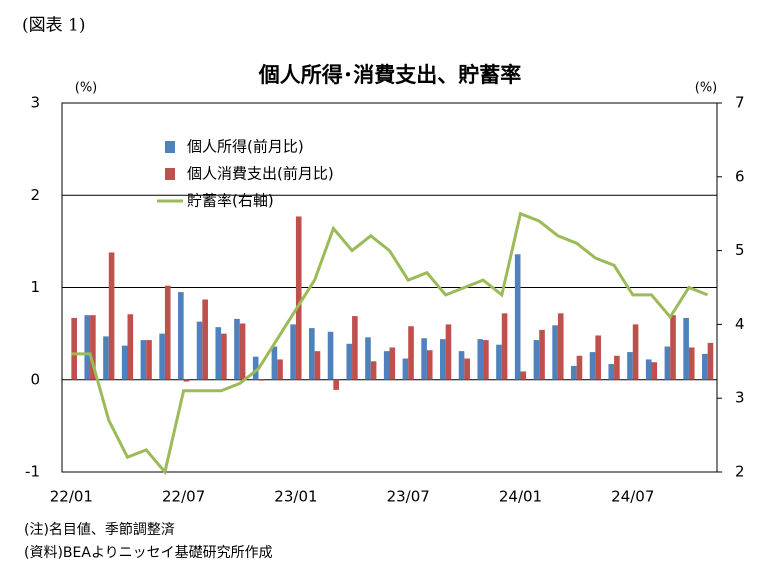 The height and width of the screenshot is (582, 782). I want to click on y2-tick-label: 2, so click(740, 472).